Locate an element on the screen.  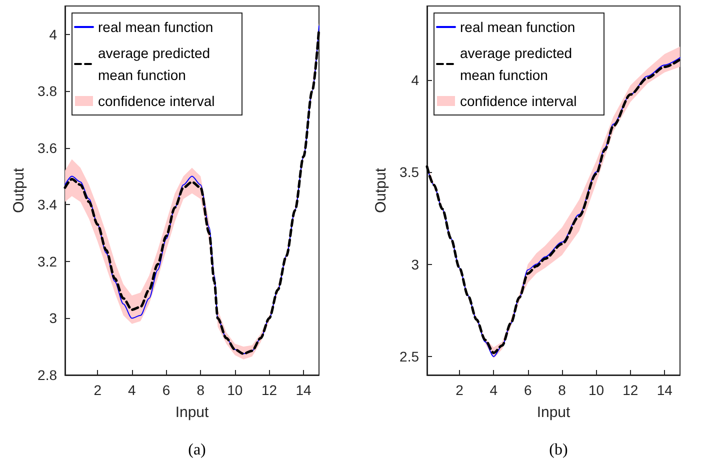
y-tick-label: 3.8 is located at coordinates (48, 91).